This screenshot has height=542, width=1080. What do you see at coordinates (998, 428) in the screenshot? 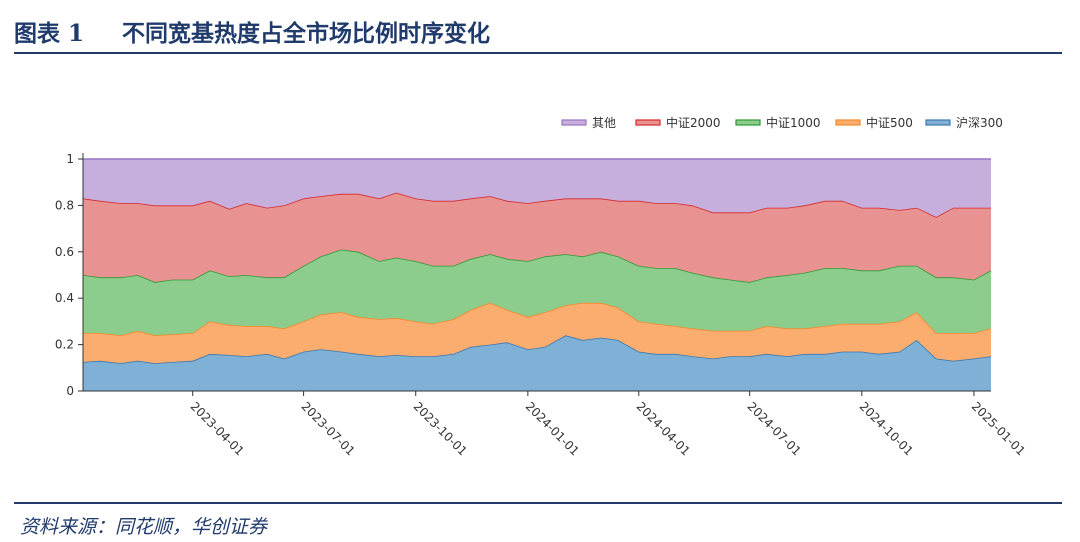
I see `x-tick-label-7: 2025-01-01` at bounding box center [998, 428].